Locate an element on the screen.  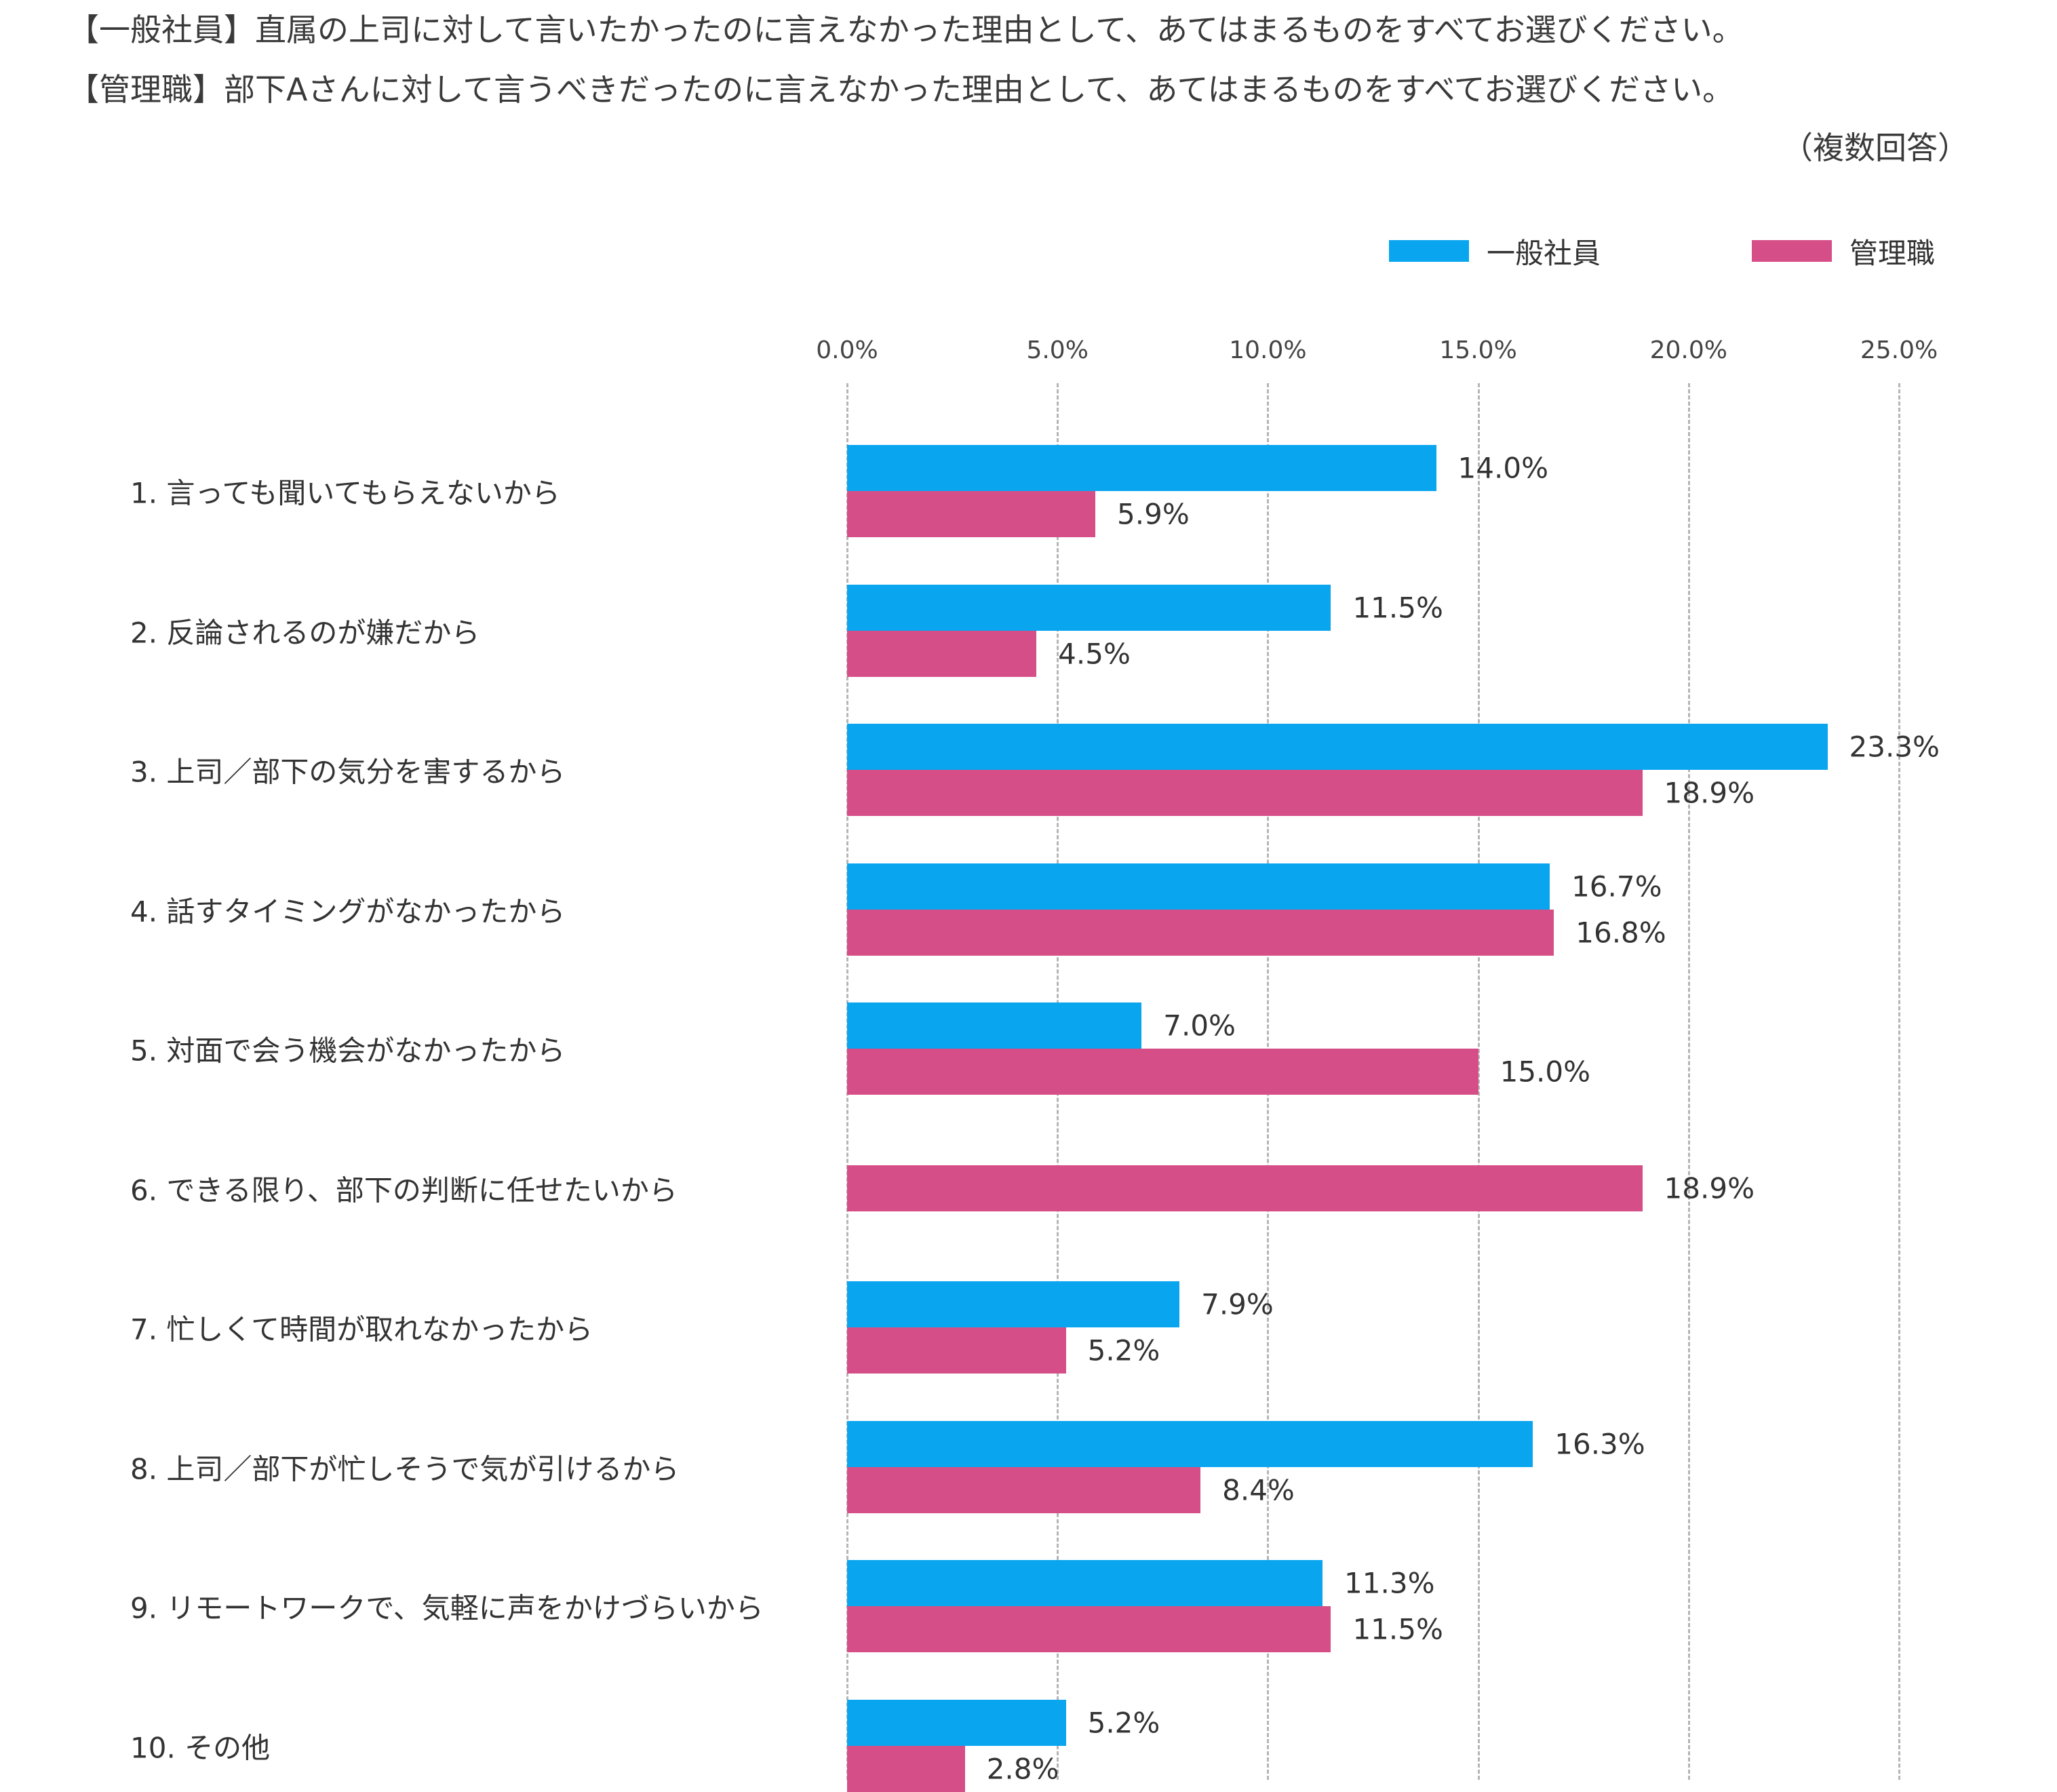
x-tick-label-1: 5.0% is located at coordinates (1057, 350).